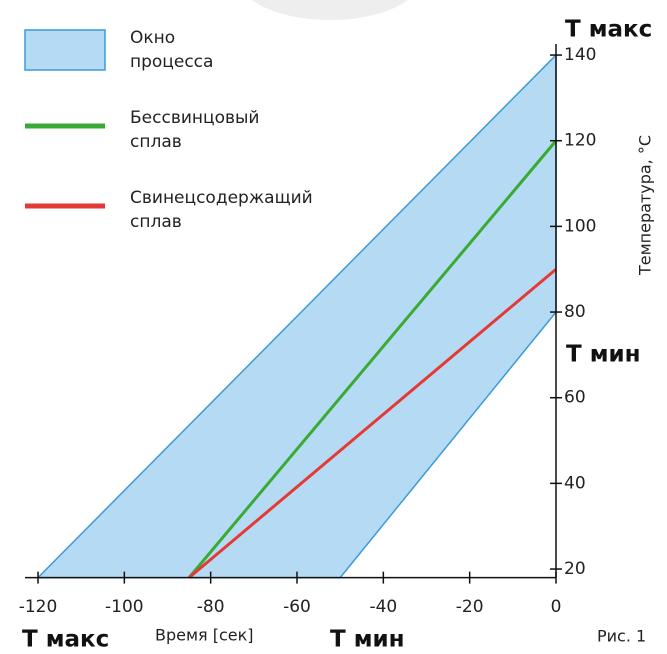 This screenshot has height=654, width=667. I want to click on legend-label: Бессвинцовый сплав, so click(195, 130).